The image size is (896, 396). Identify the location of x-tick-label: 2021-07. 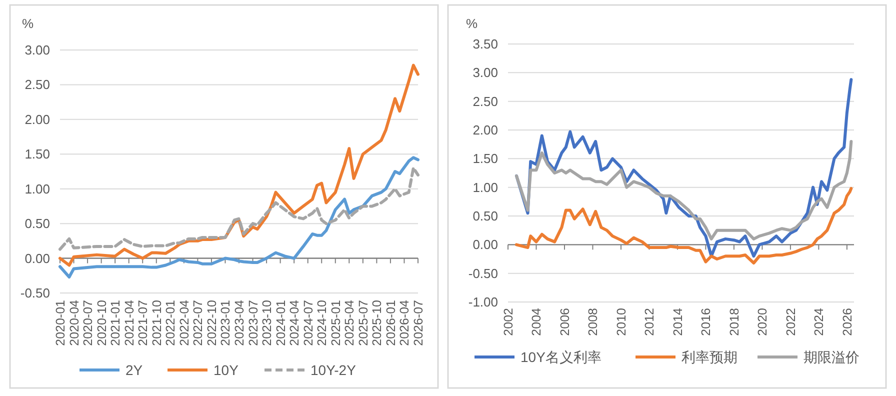
(143, 323).